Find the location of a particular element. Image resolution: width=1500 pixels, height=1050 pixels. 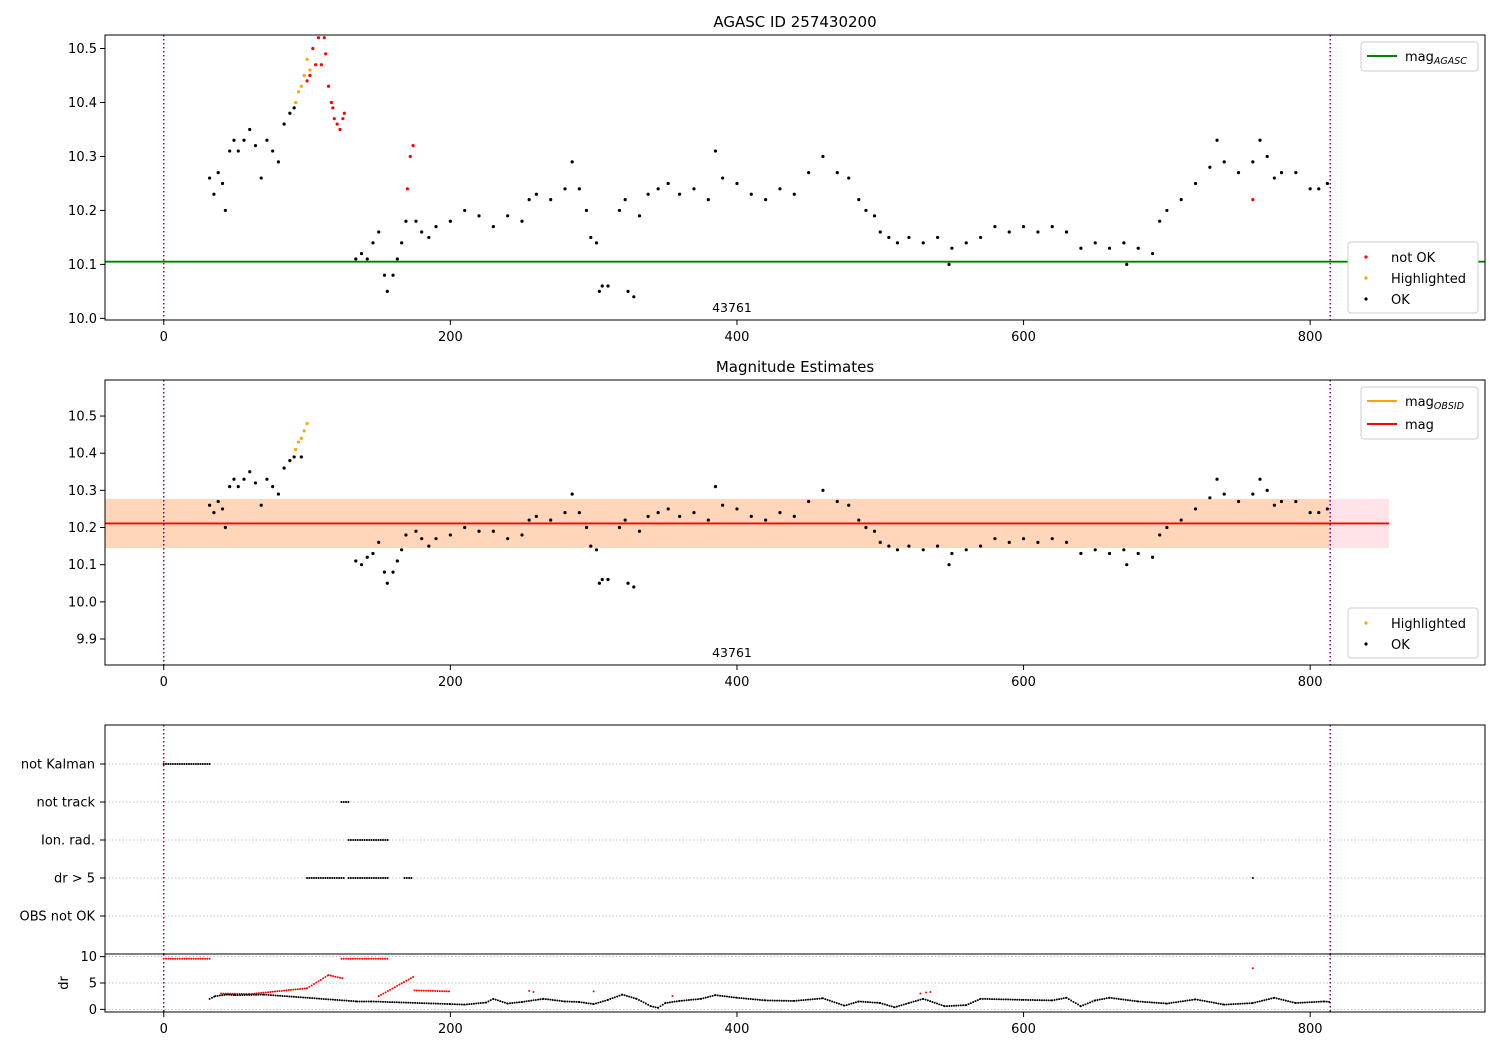

flags-category-label: dr > 5 is located at coordinates (74, 879).